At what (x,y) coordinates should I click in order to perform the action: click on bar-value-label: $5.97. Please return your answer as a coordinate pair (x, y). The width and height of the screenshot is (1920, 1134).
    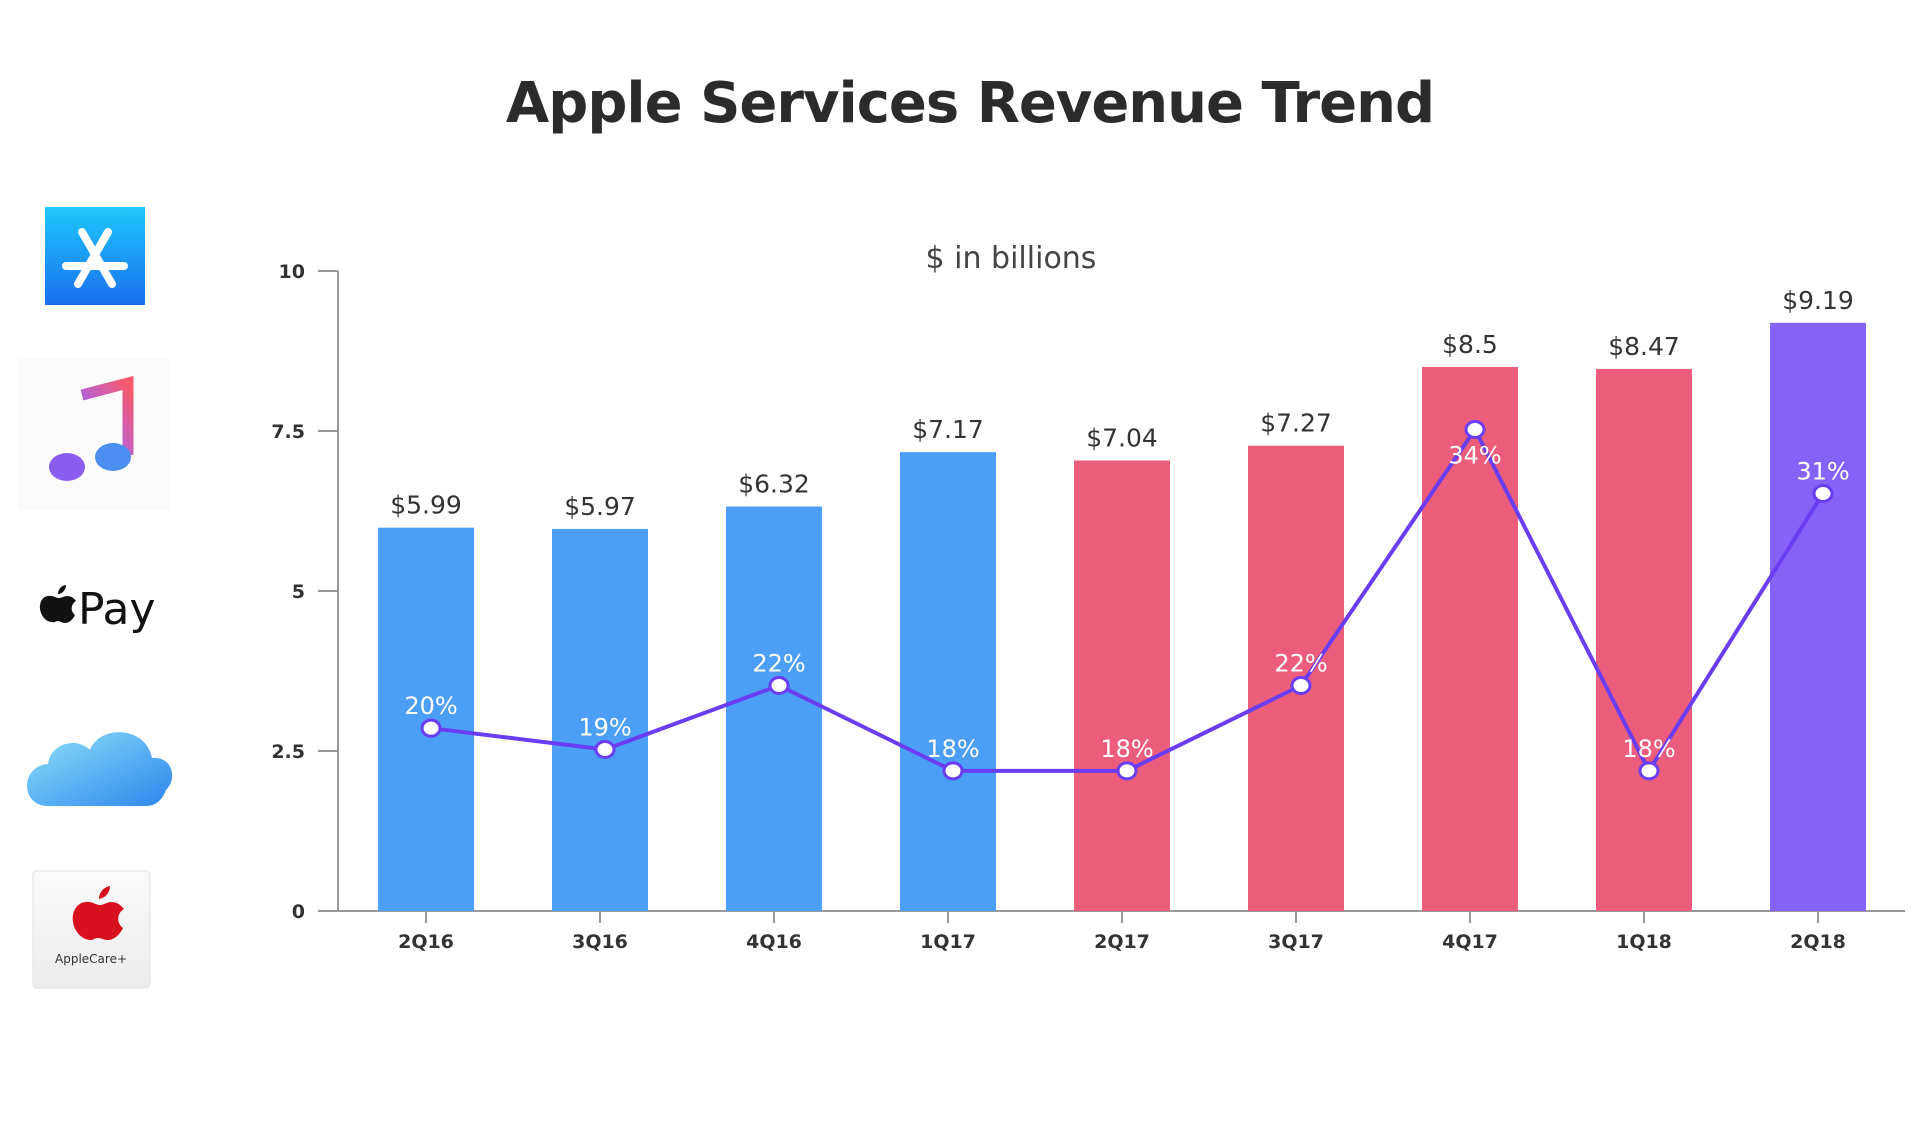
    Looking at the image, I should click on (600, 506).